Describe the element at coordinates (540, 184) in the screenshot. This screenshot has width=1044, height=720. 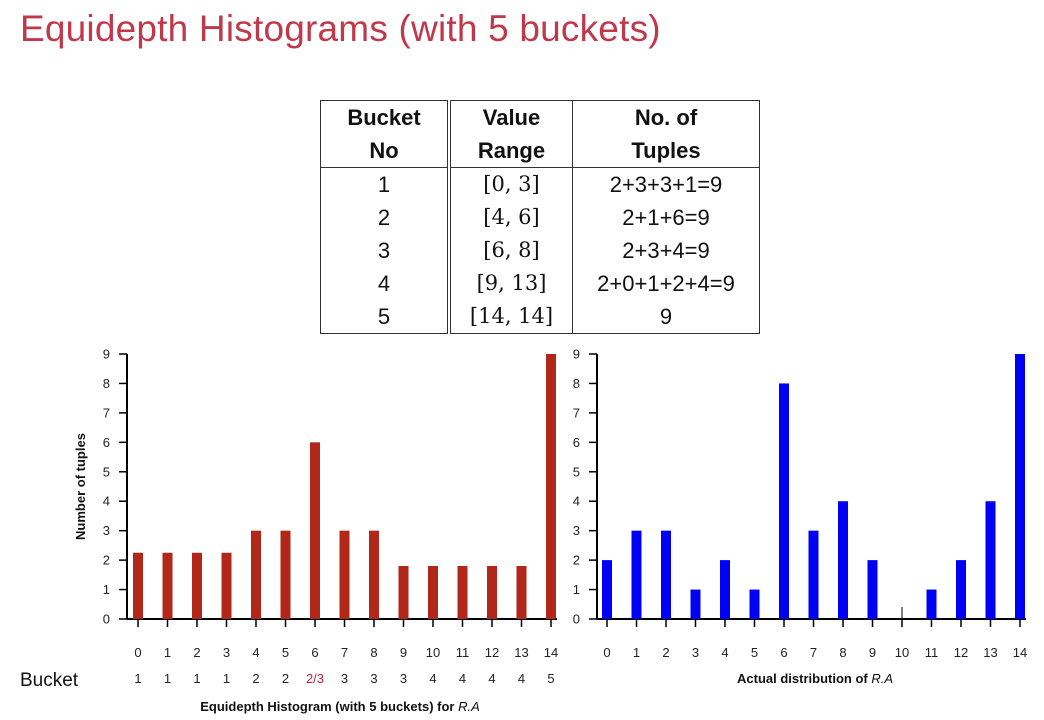
I see `table-row: 1 [0, 3] 2+3+3+1=9` at that location.